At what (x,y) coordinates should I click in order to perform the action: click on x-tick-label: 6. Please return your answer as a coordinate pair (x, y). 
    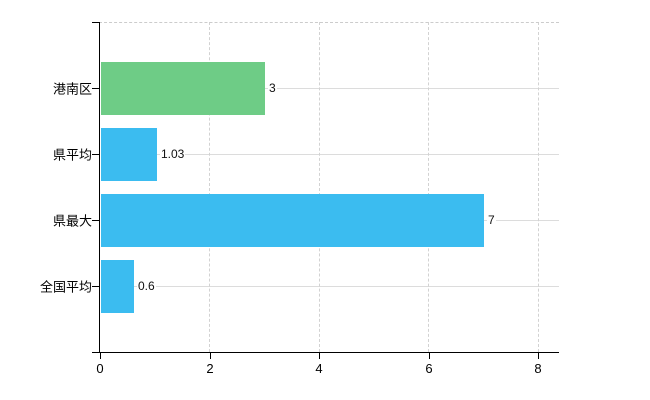
    Looking at the image, I should click on (429, 368).